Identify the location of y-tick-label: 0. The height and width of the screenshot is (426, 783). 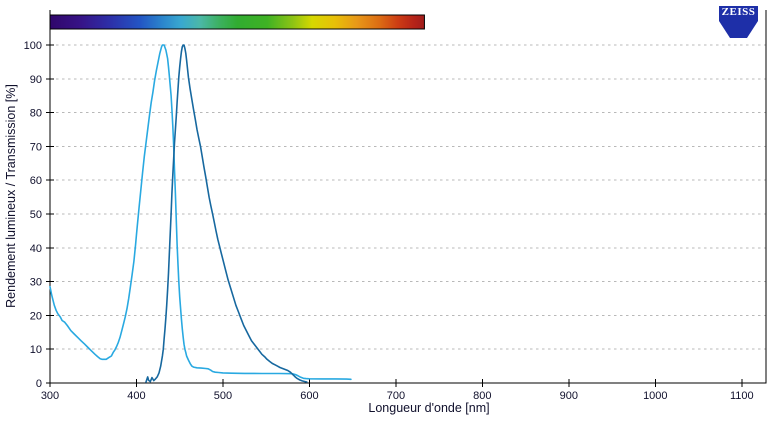
(39, 384).